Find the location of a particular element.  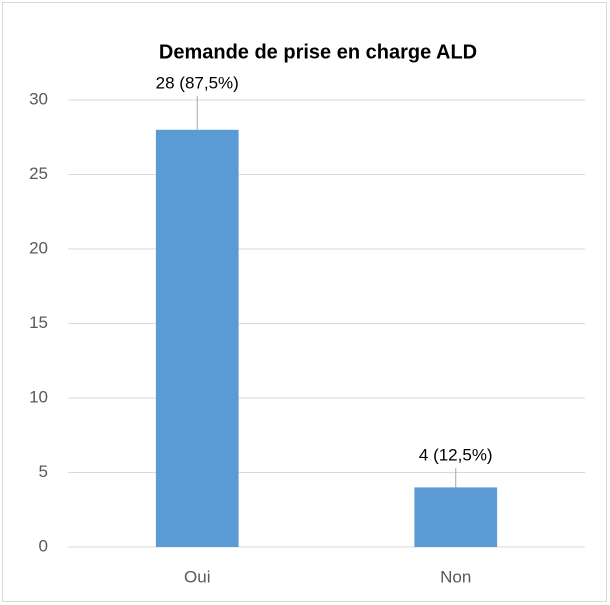

y-tick-label: 25 is located at coordinates (38, 173).